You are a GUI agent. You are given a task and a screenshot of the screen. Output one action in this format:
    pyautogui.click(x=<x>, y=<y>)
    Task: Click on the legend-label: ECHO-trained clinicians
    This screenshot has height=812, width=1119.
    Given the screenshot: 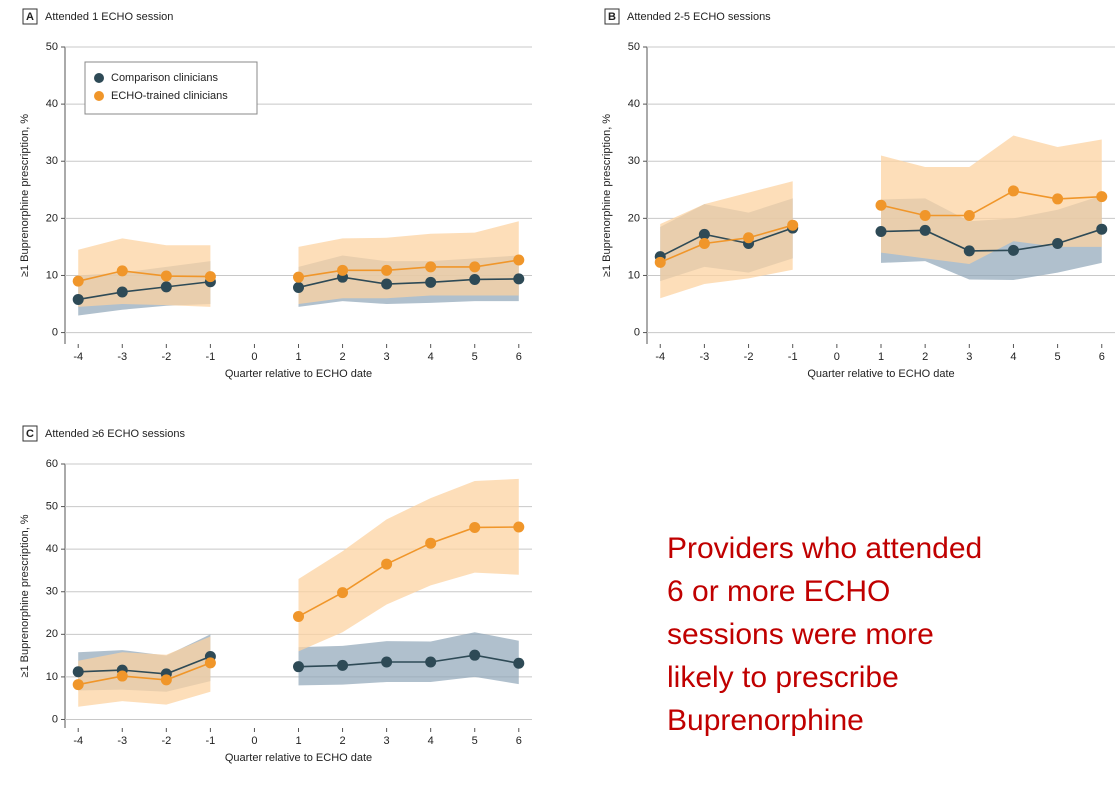 What is the action you would take?
    pyautogui.click(x=169, y=96)
    